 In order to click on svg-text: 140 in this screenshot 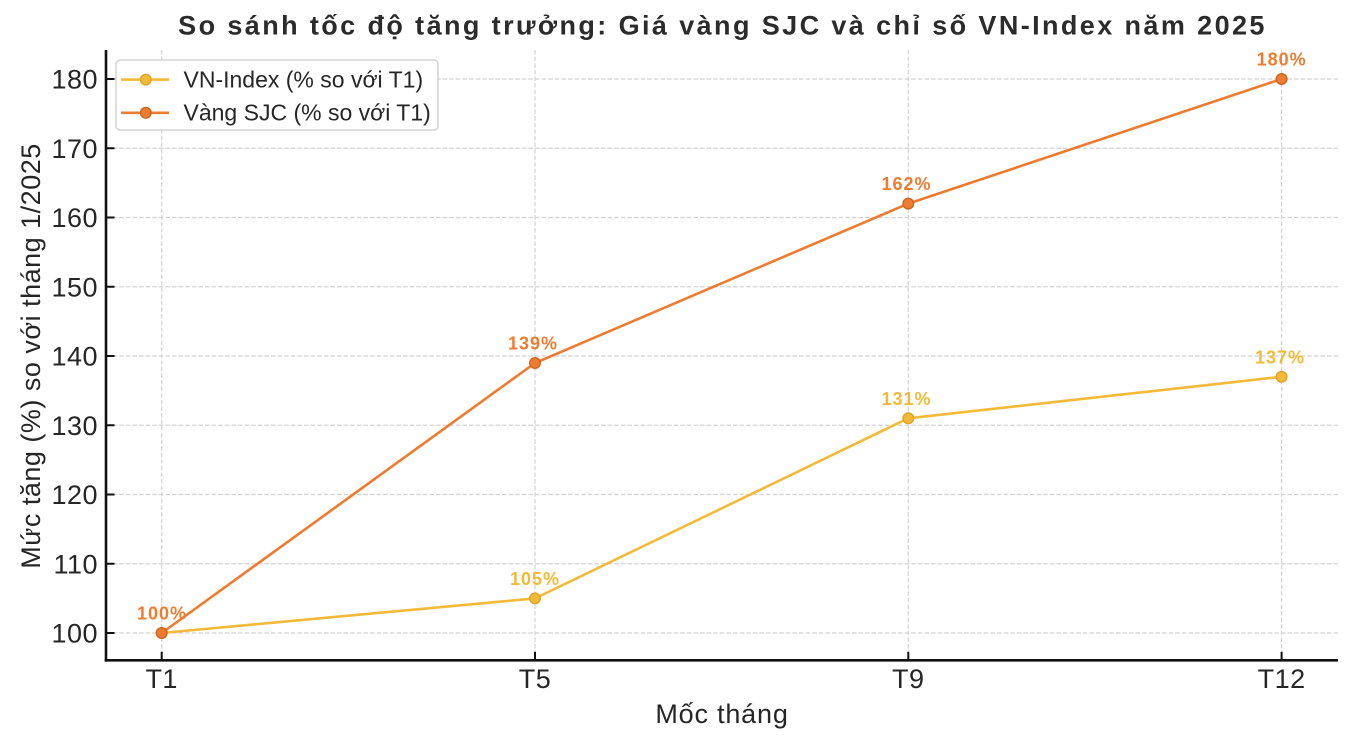, I will do `click(74, 357)`.